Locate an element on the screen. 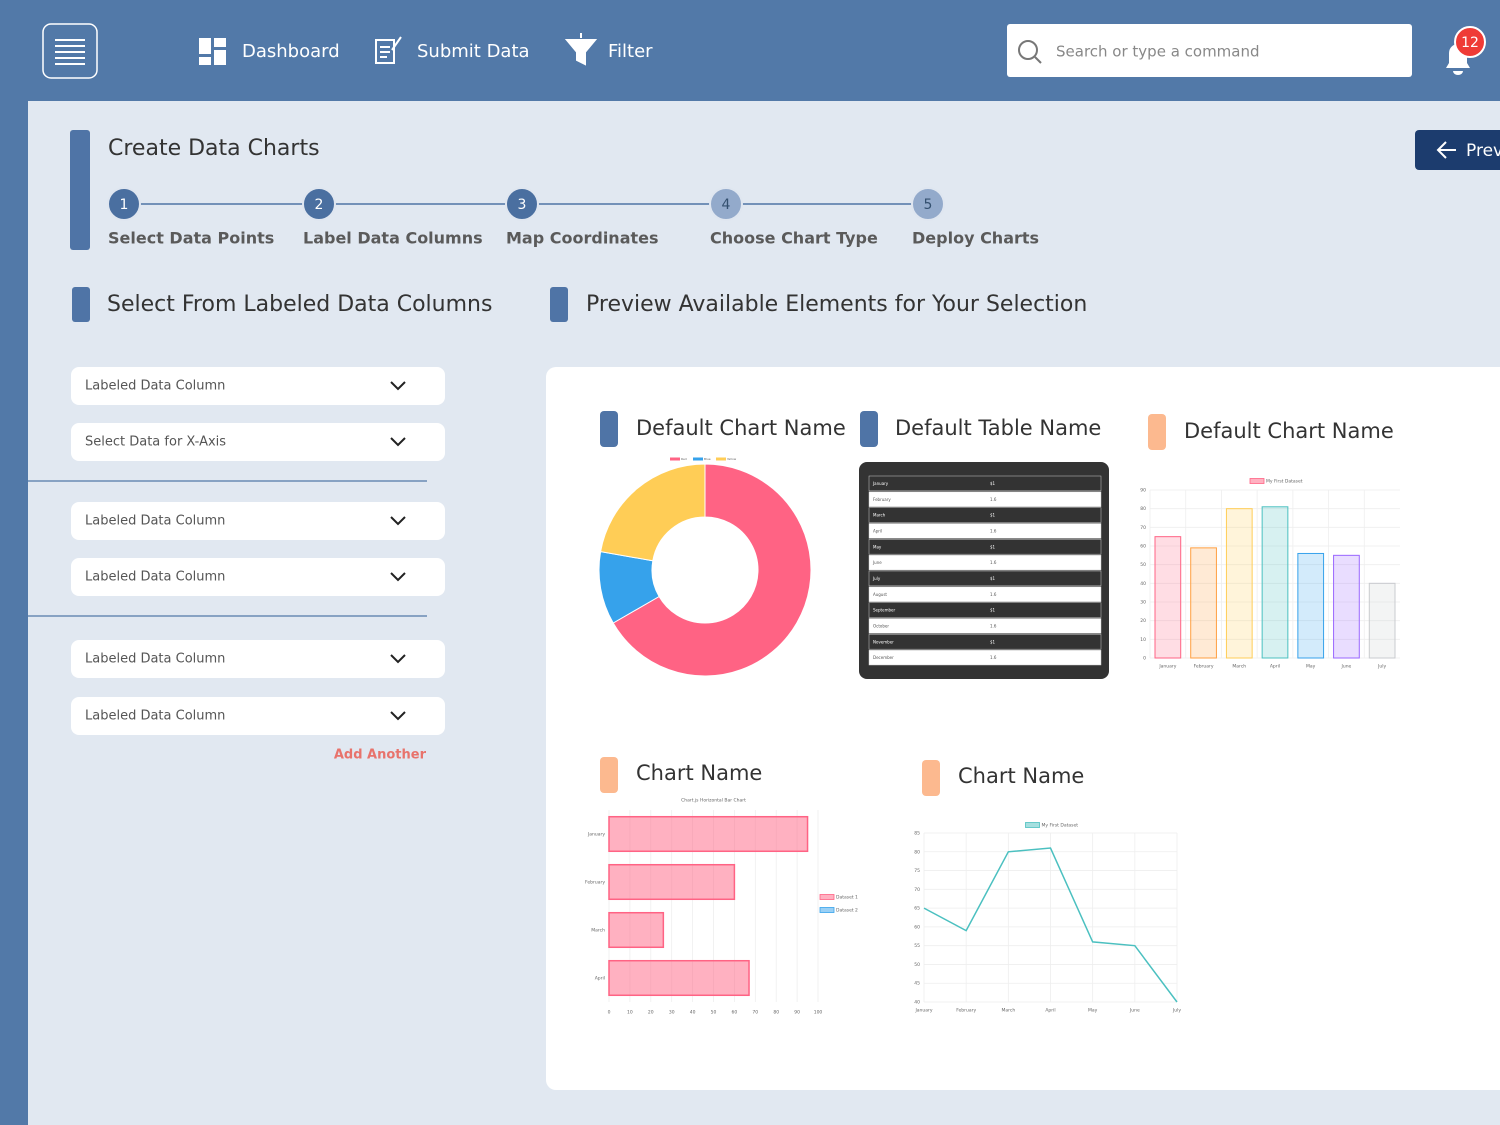 This screenshot has height=1125, width=1500. dashboard-icon is located at coordinates (212, 51).